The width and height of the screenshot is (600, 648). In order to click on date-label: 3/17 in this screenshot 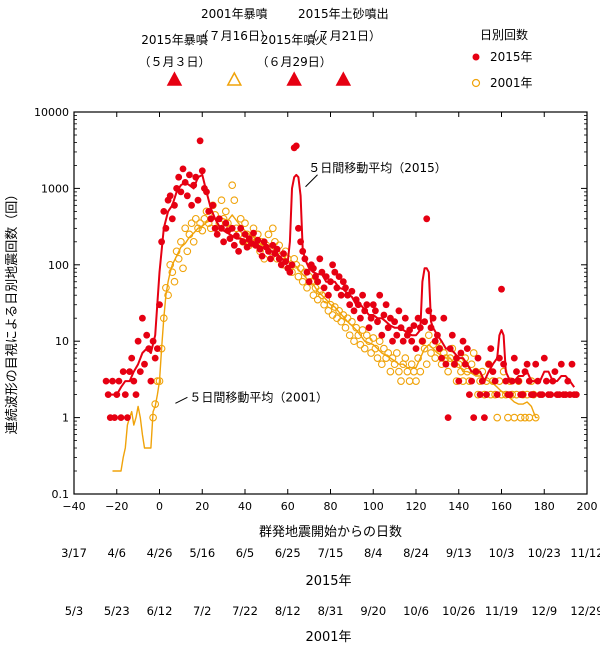, I will do `click(74, 553)`.